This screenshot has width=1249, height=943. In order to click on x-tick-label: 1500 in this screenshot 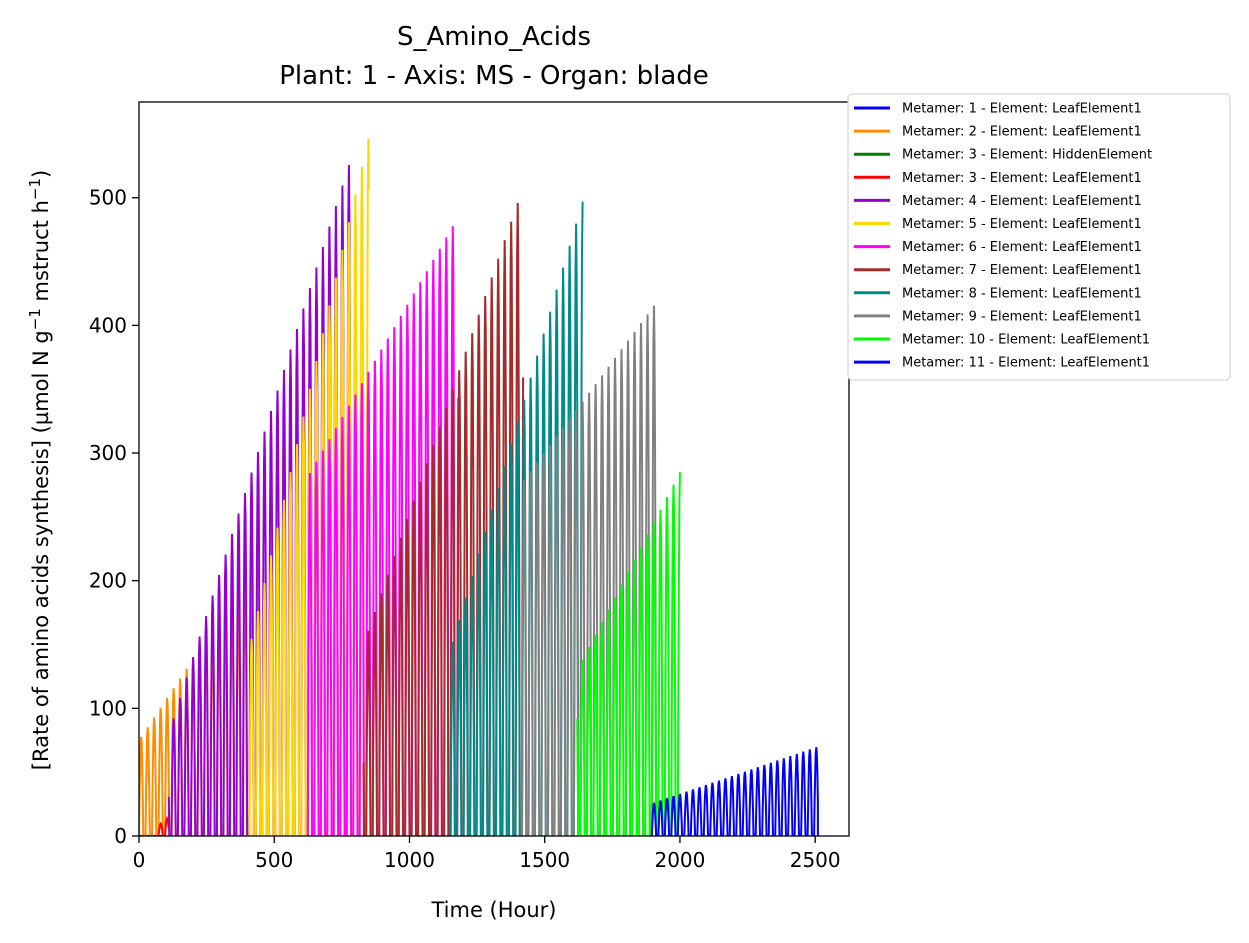, I will do `click(544, 860)`.